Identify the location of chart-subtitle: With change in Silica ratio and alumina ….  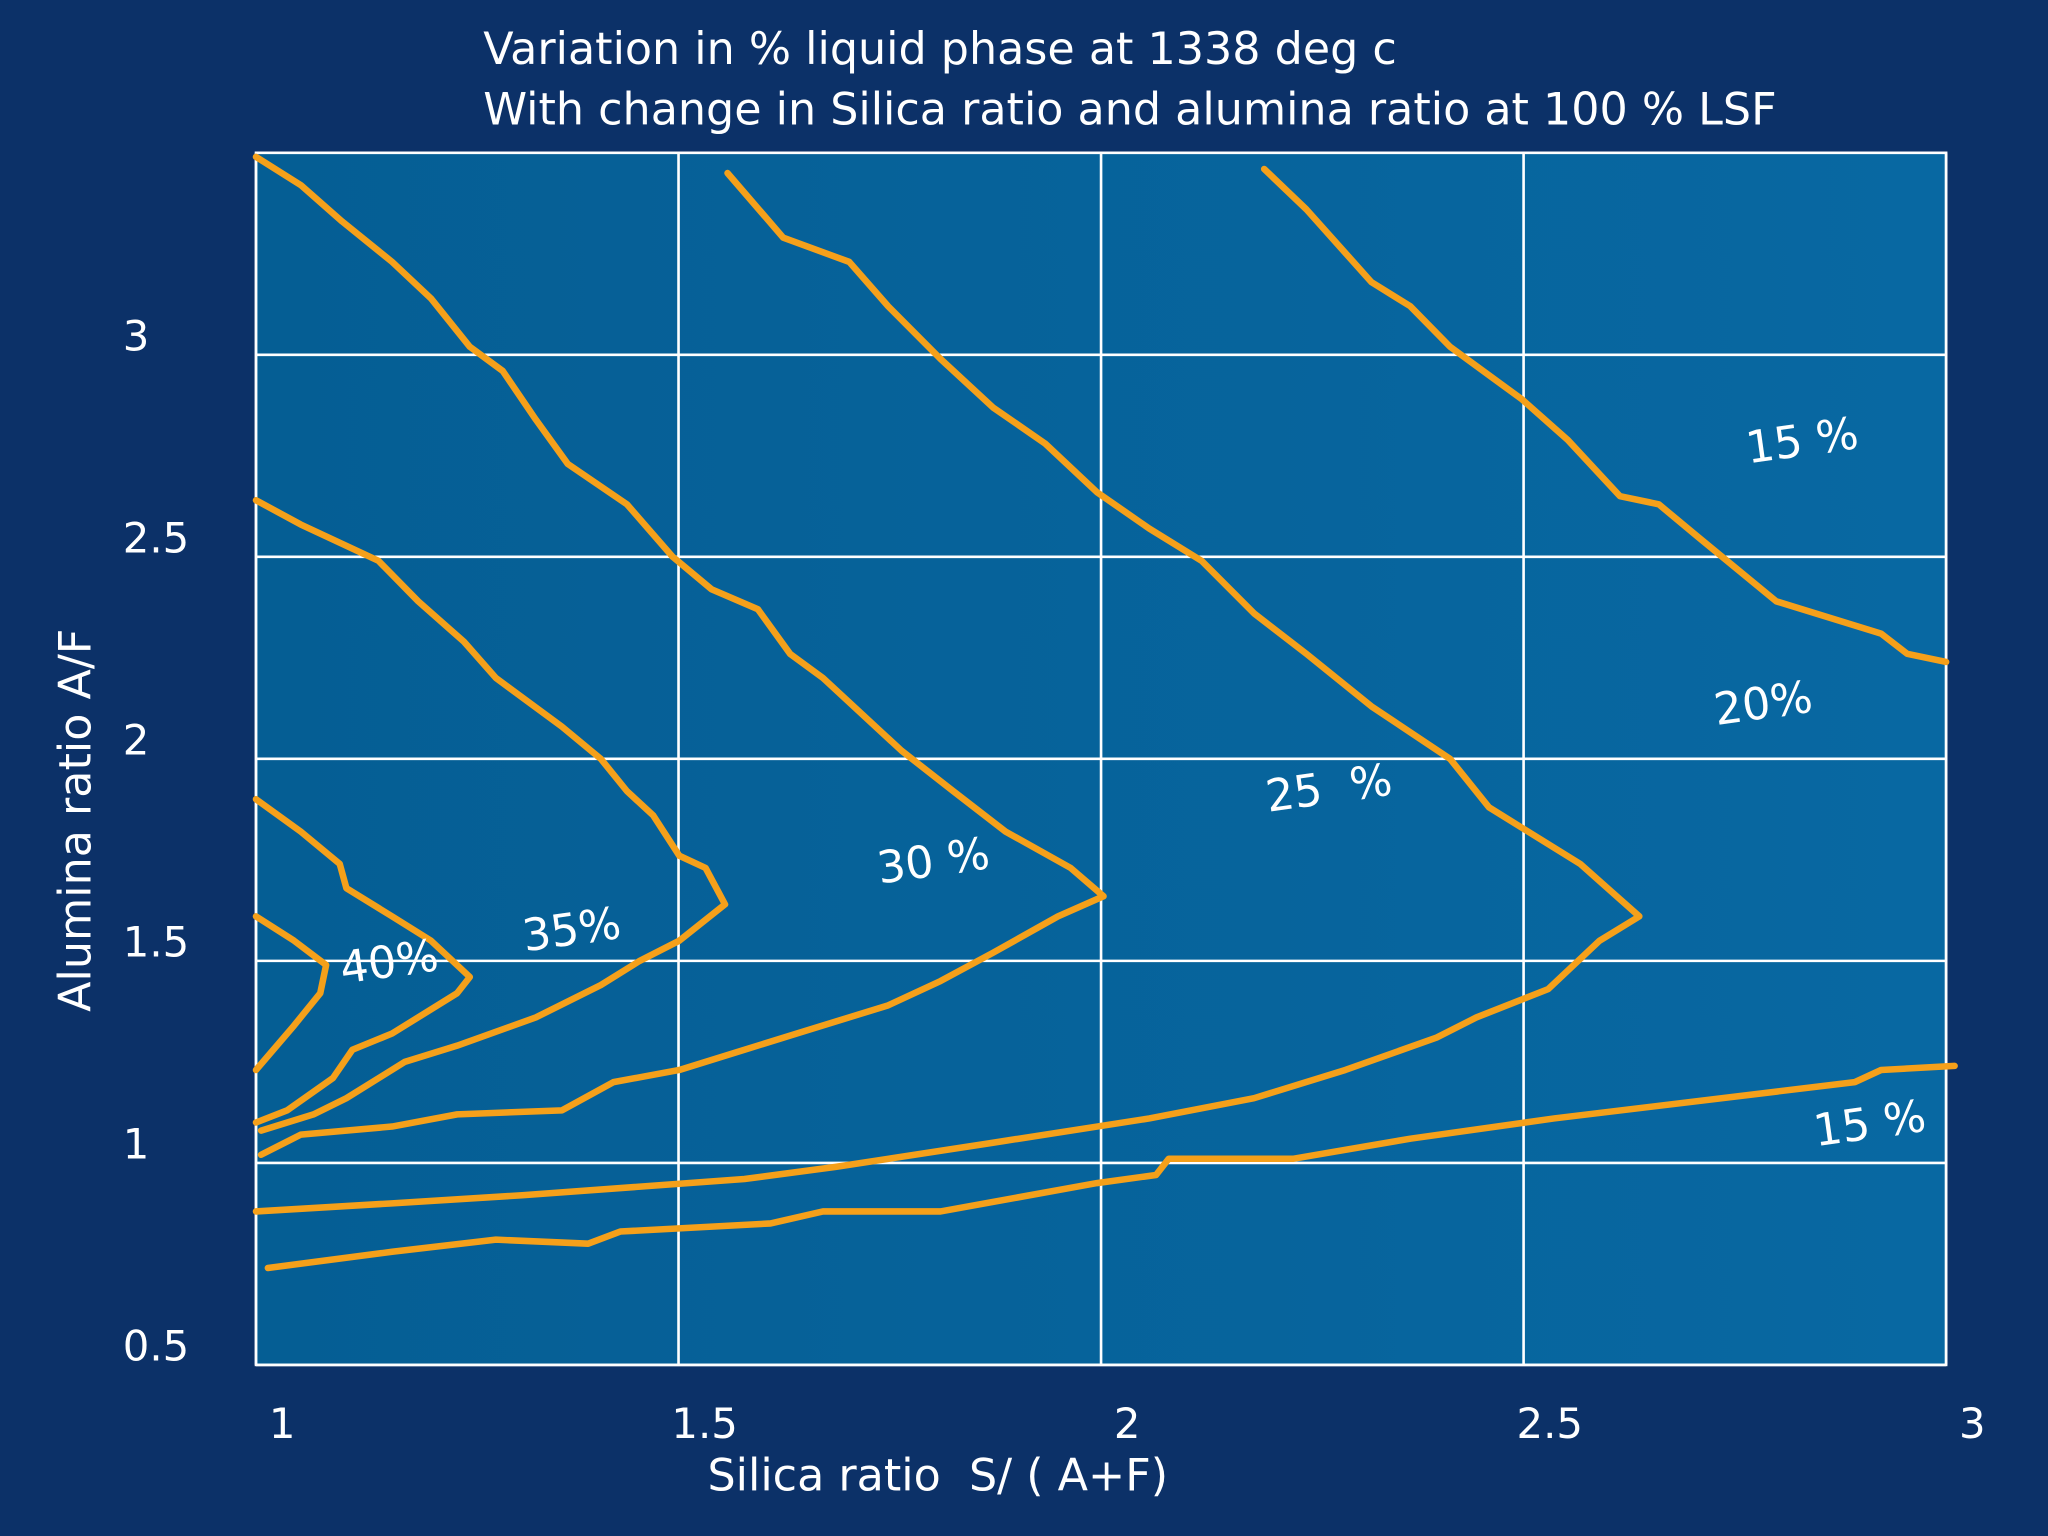
(1129, 109).